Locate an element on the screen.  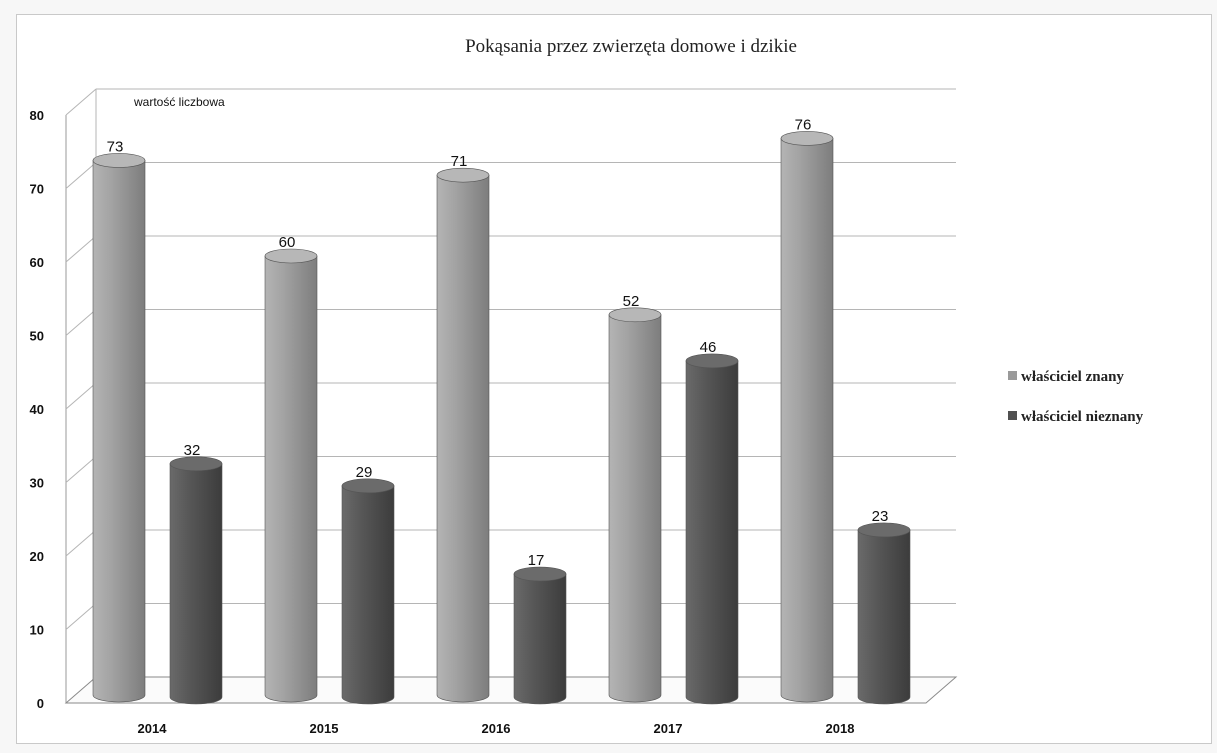
legend-label: właściciel nieznany is located at coordinates (1082, 417).